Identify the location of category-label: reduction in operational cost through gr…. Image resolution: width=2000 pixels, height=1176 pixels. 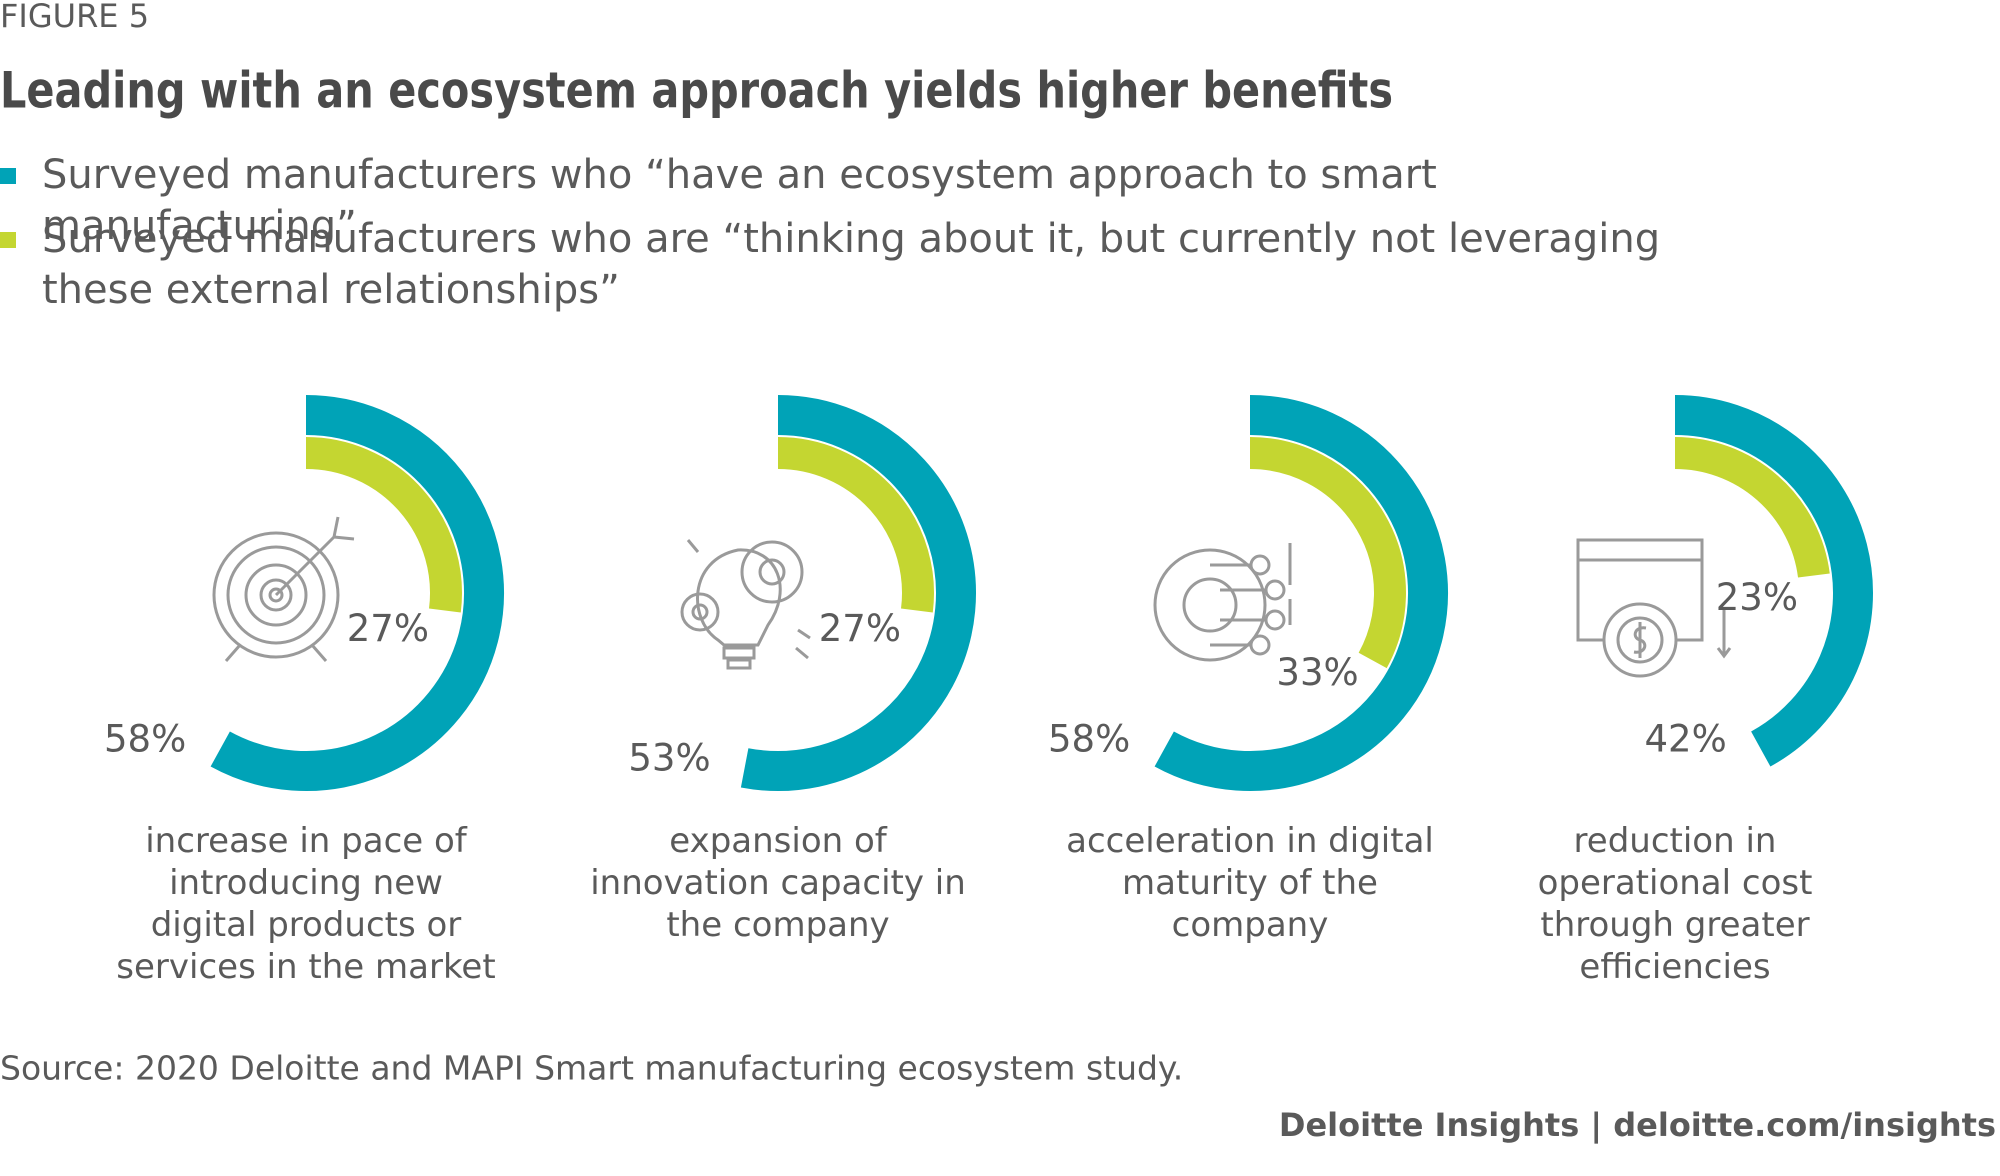
(1675, 904).